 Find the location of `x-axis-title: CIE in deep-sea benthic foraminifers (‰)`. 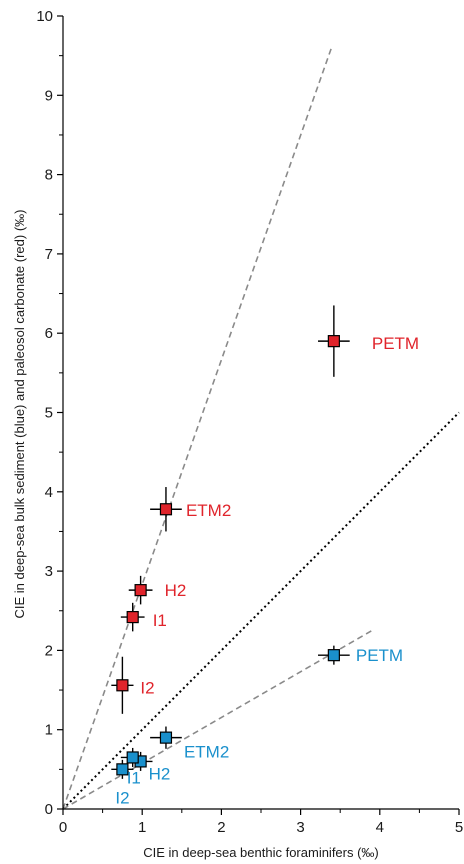

x-axis-title: CIE in deep-sea benthic foraminifers (‰) is located at coordinates (261, 852).